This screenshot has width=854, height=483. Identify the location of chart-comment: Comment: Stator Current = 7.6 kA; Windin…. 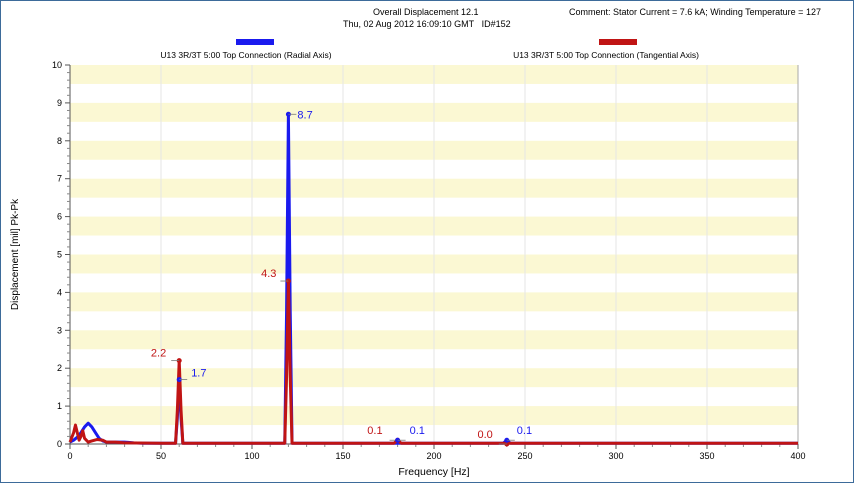
(695, 12).